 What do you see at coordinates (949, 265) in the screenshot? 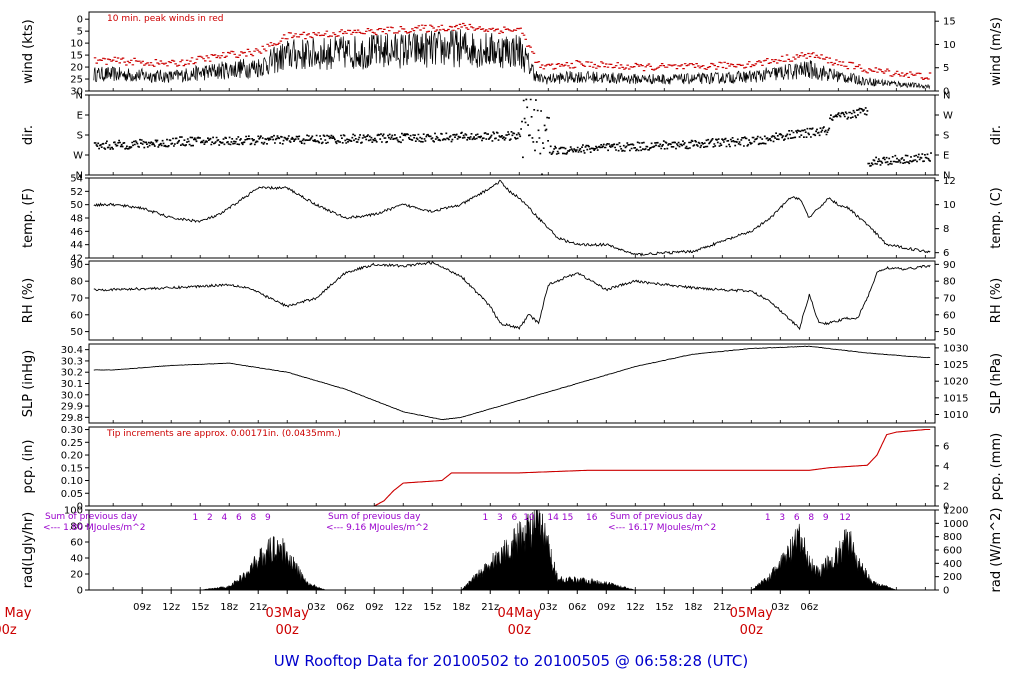
I see `humidity-right-tick-label: 90` at bounding box center [949, 265].